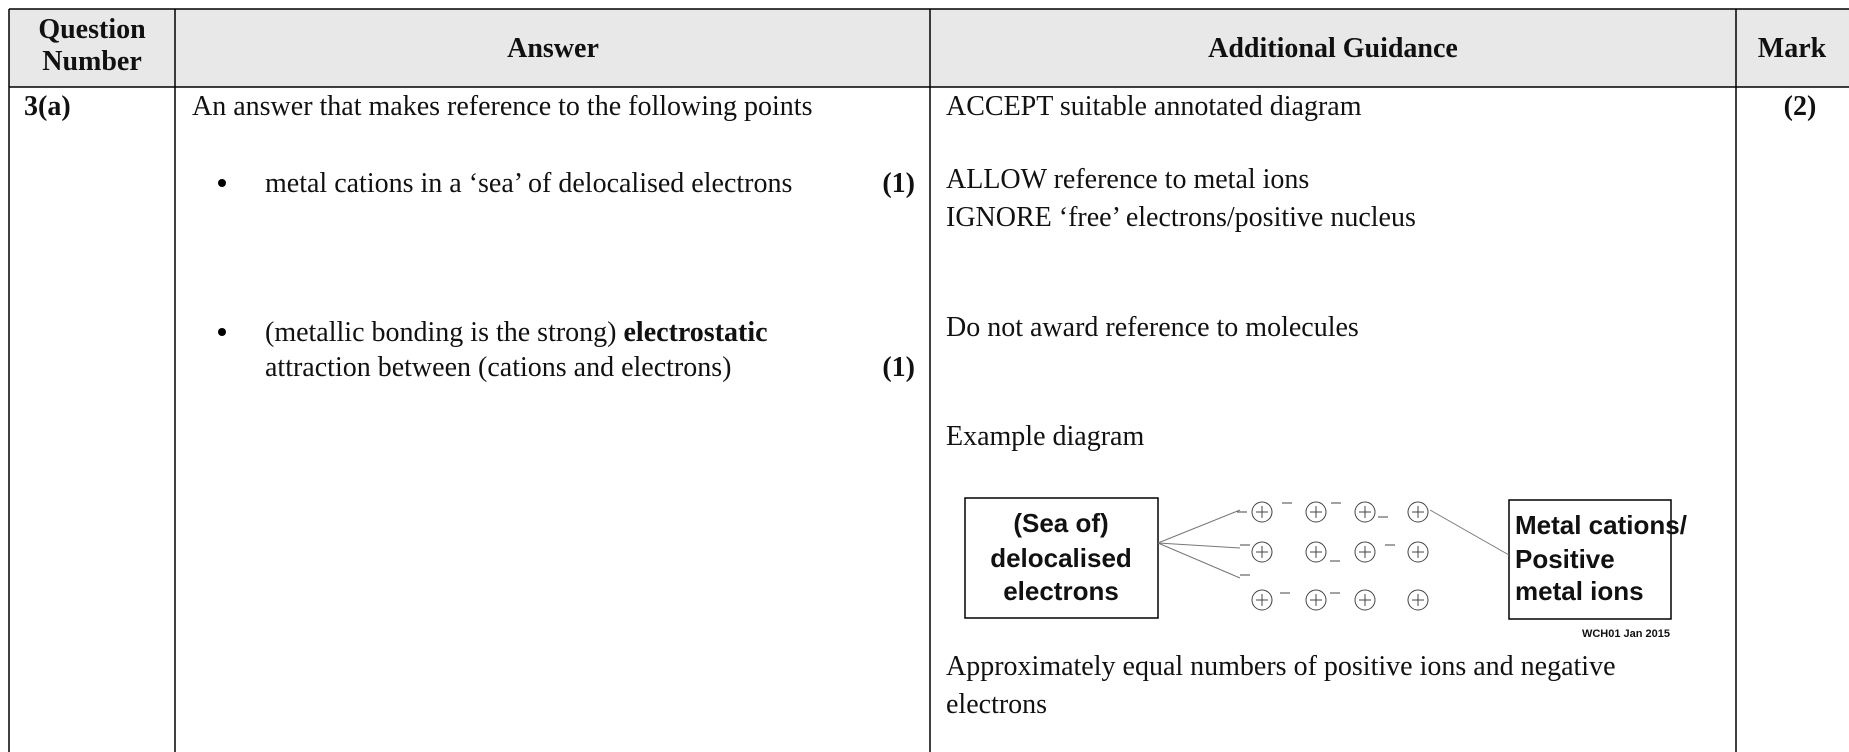 Image resolution: width=1849 pixels, height=752 pixels. I want to click on guidance: Do not award reference to molecules, so click(1152, 327).